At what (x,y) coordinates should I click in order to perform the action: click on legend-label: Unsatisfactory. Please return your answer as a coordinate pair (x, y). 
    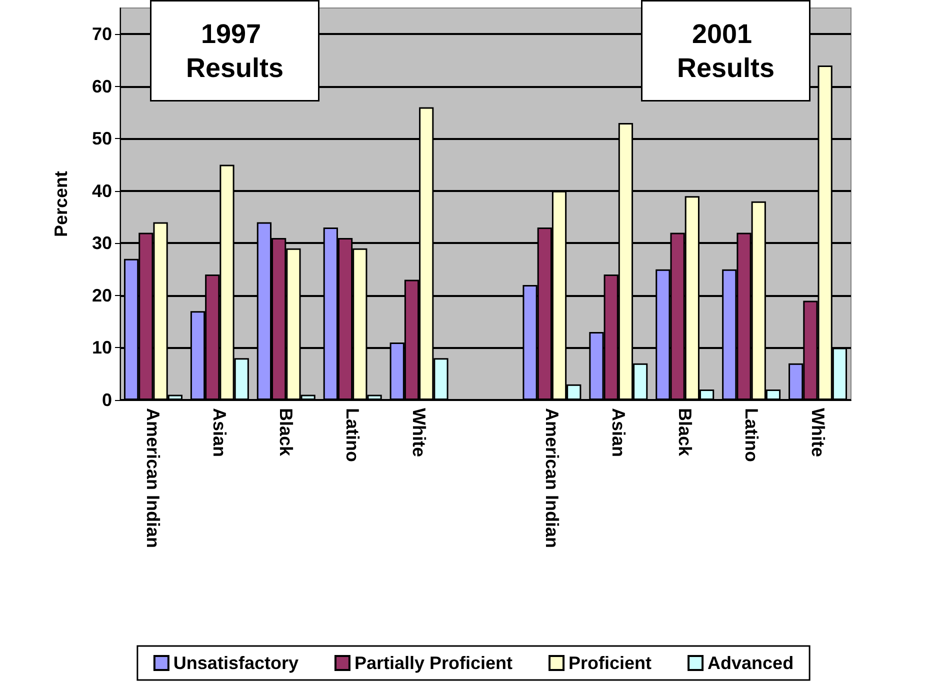
    Looking at the image, I should click on (235, 663).